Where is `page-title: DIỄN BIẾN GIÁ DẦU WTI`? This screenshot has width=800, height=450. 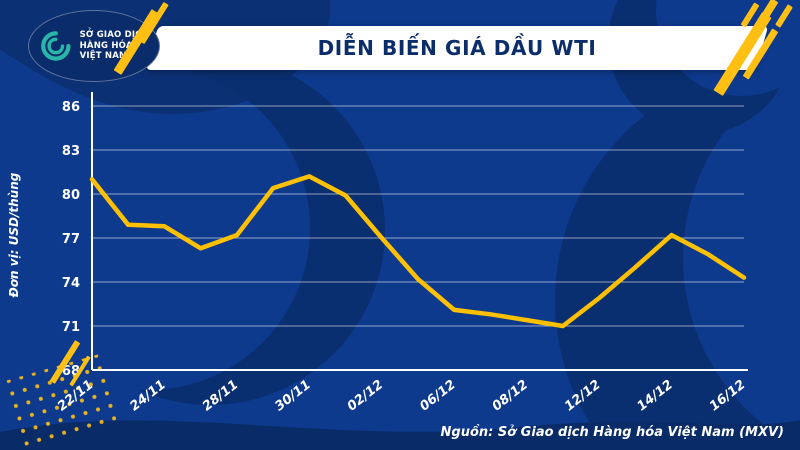
page-title: DIỄN BIẾN GIÁ DẦU WTI is located at coordinates (457, 48).